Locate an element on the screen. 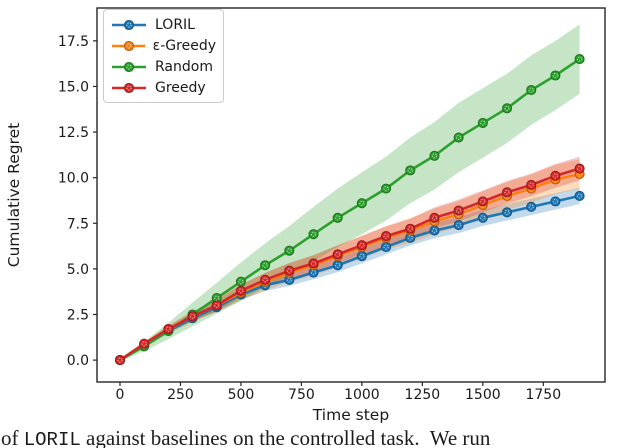 The height and width of the screenshot is (448, 640). legend-label: ε-Greedy is located at coordinates (184, 45).